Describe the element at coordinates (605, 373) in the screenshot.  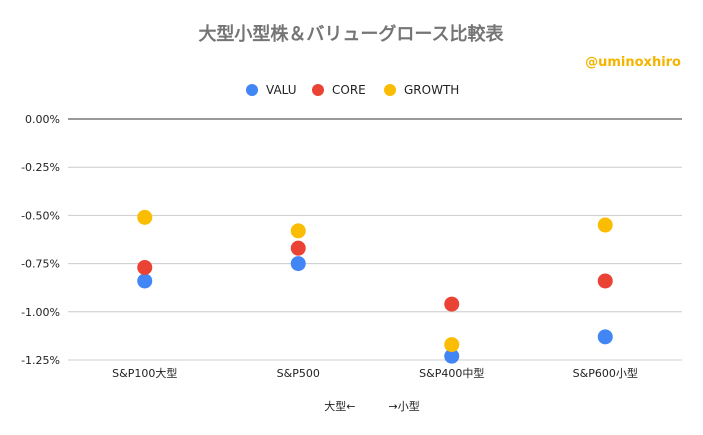
I see `x-tick-label: S&P600小型` at that location.